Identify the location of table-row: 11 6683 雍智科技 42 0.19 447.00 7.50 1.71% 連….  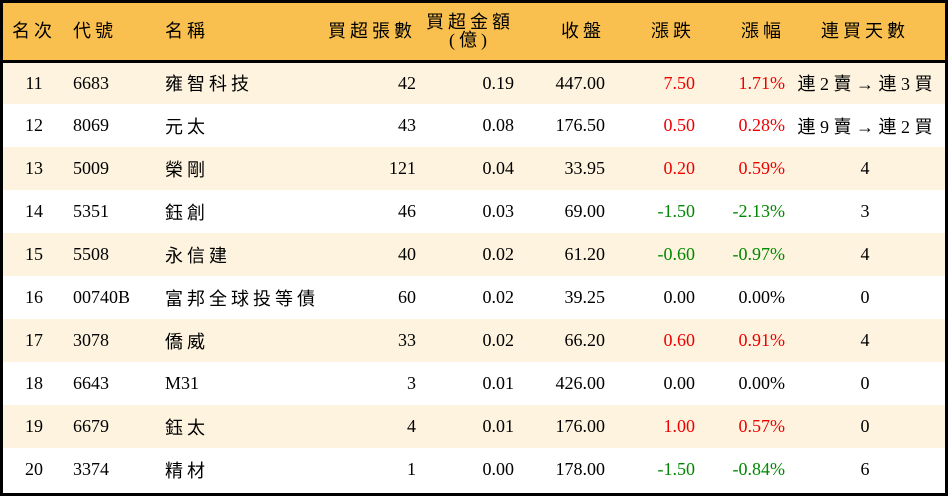
(474, 82).